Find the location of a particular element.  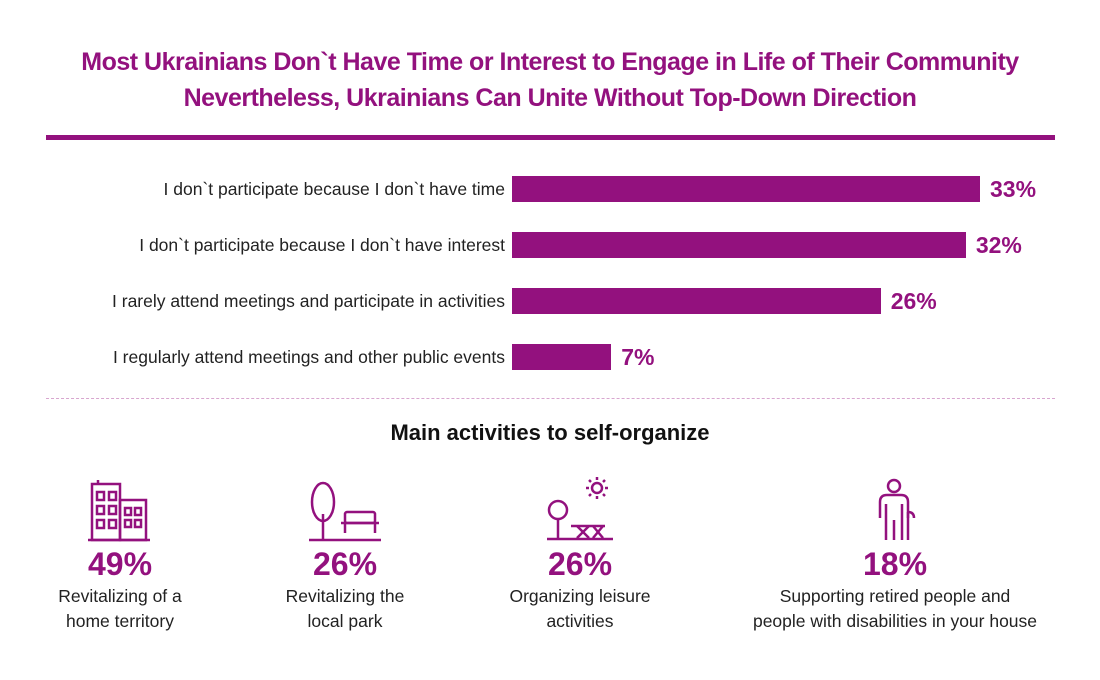

picnic-table-sun-icon is located at coordinates (580, 506).